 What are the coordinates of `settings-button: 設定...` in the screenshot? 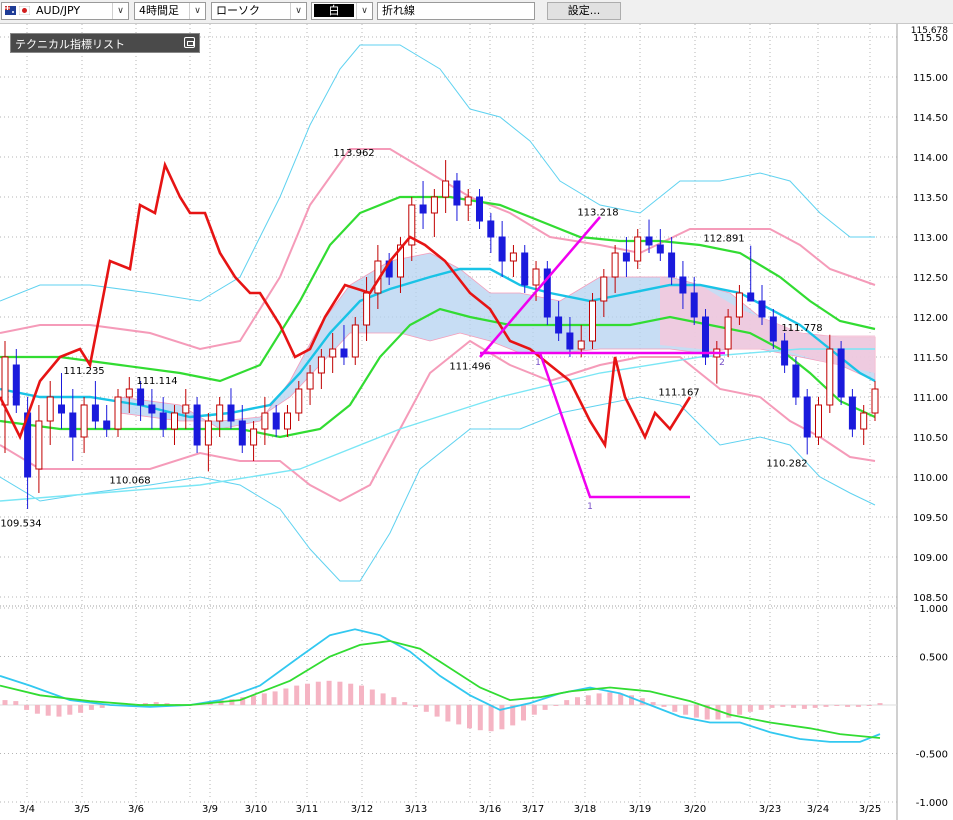 It's located at (584, 11).